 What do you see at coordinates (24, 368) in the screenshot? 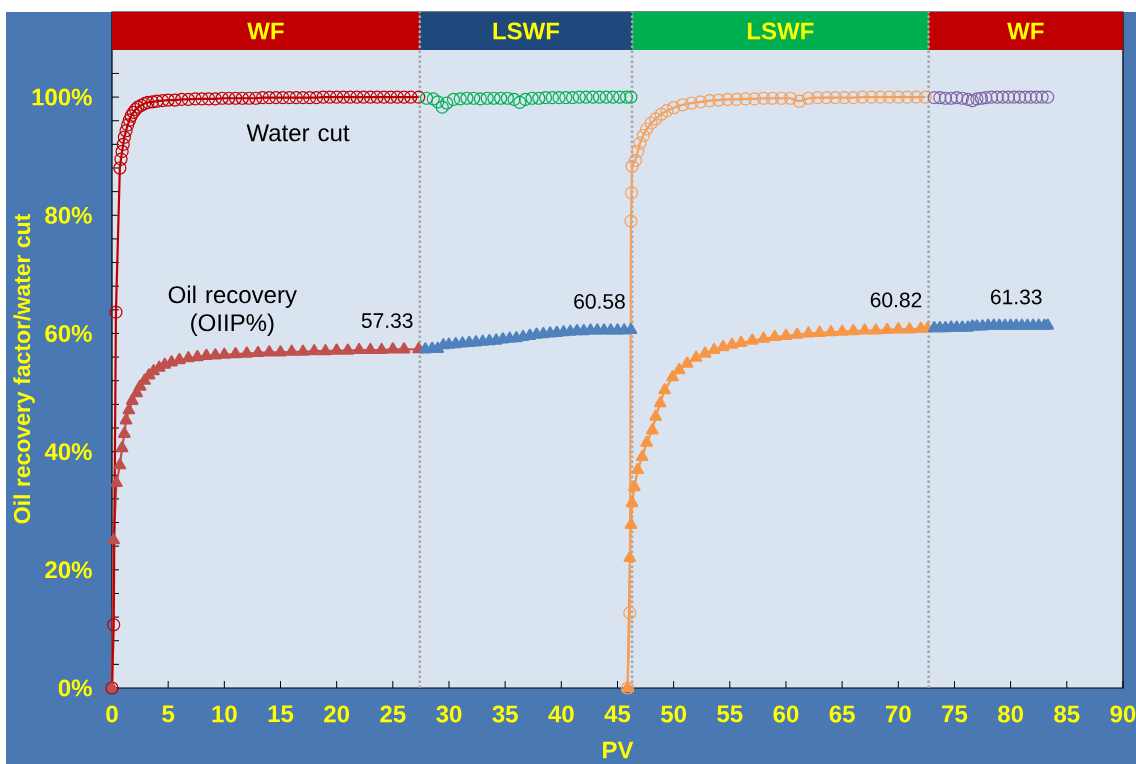
I see `y-axis-title: Oil recovery factor/water cut` at bounding box center [24, 368].